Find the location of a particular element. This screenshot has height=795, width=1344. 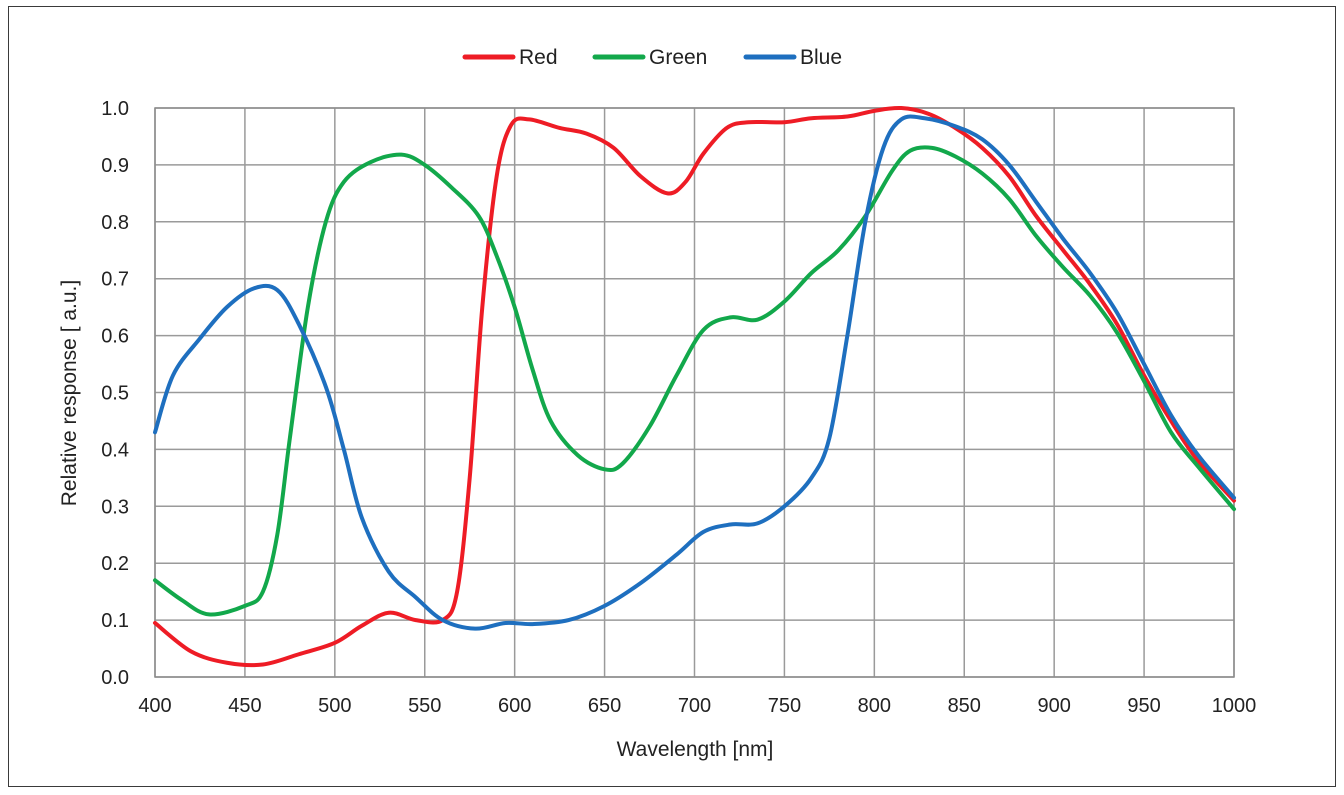

x-tick-label: 500 is located at coordinates (334, 706).